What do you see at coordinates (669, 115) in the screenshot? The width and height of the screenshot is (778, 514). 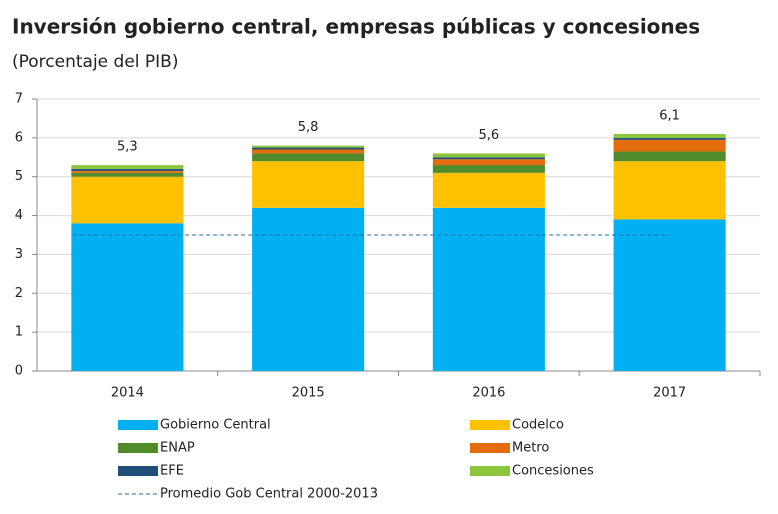 I see `total-label: 6,1` at bounding box center [669, 115].